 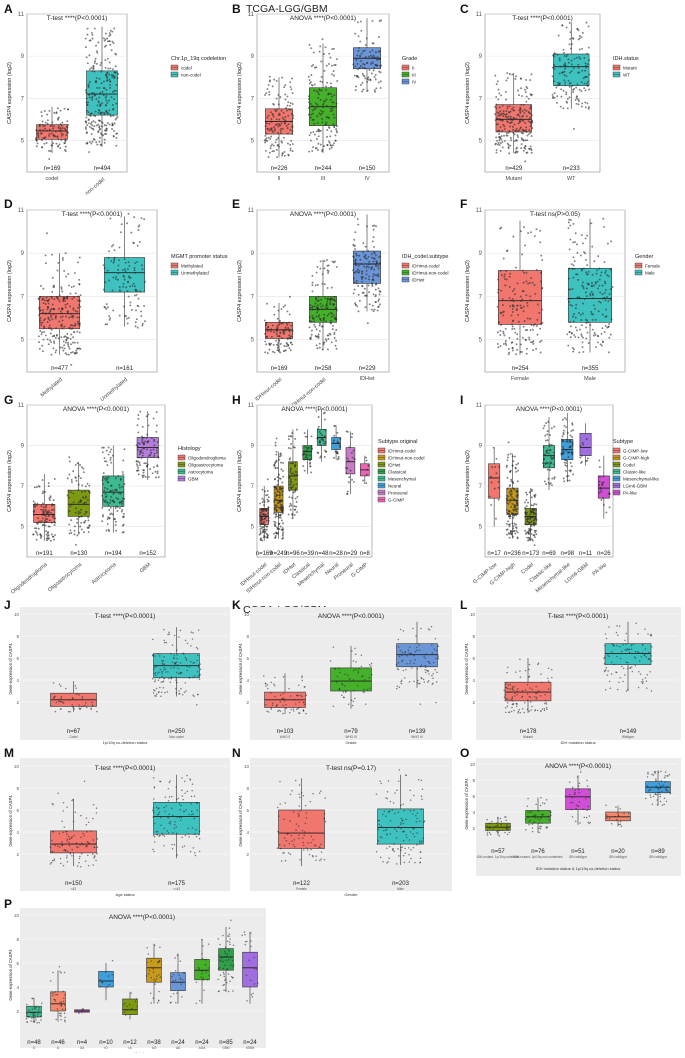 What do you see at coordinates (240, 481) in the screenshot?
I see `y-axis-label: CASP4 expression (log2)` at bounding box center [240, 481].